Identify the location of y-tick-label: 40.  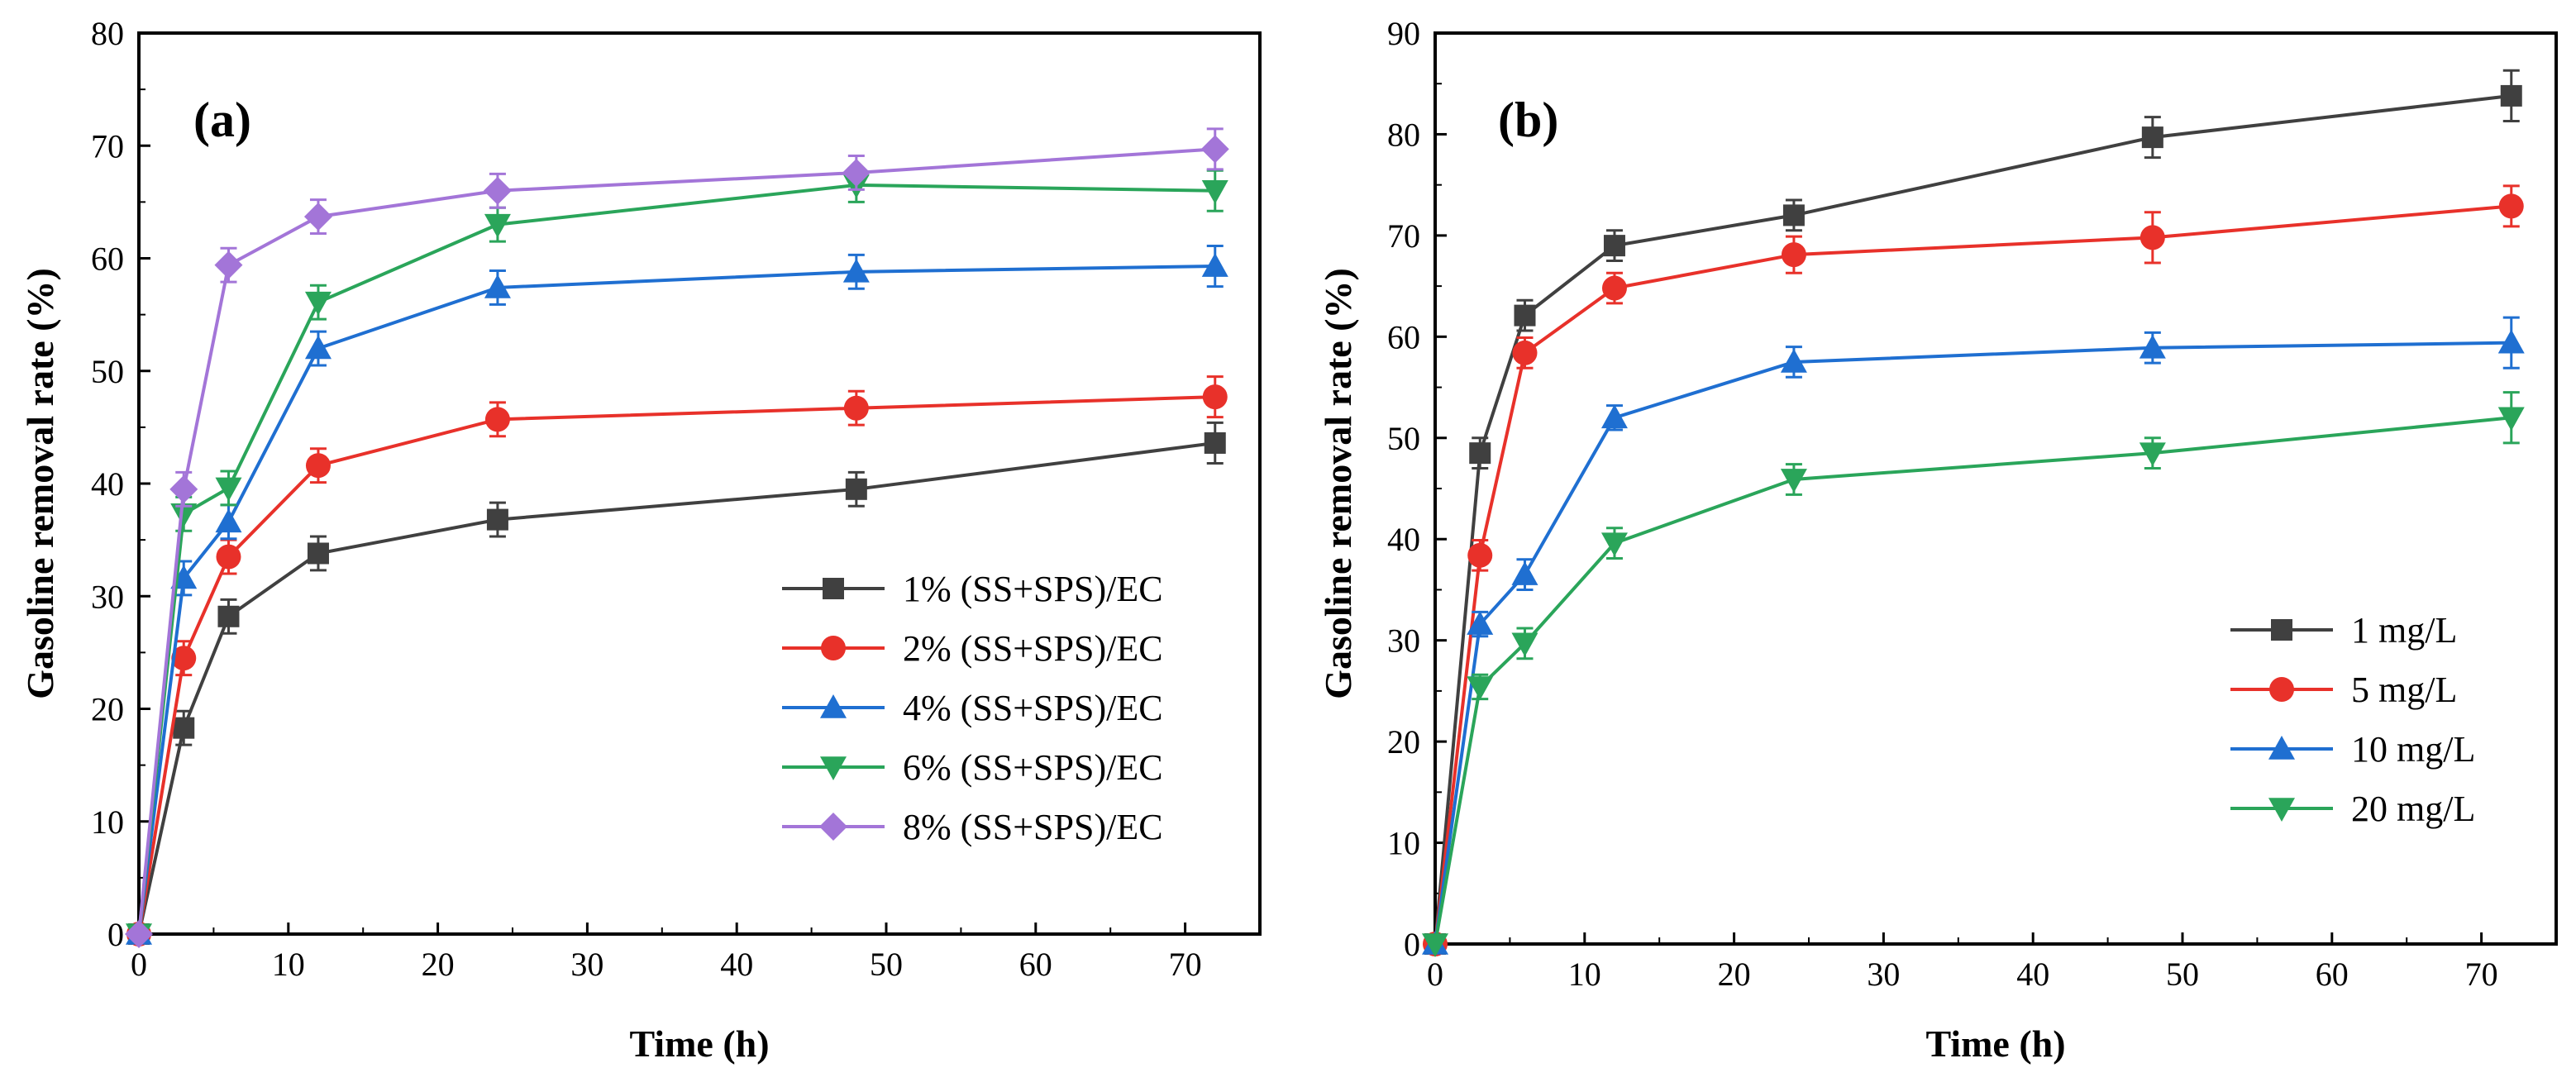
(1403, 539).